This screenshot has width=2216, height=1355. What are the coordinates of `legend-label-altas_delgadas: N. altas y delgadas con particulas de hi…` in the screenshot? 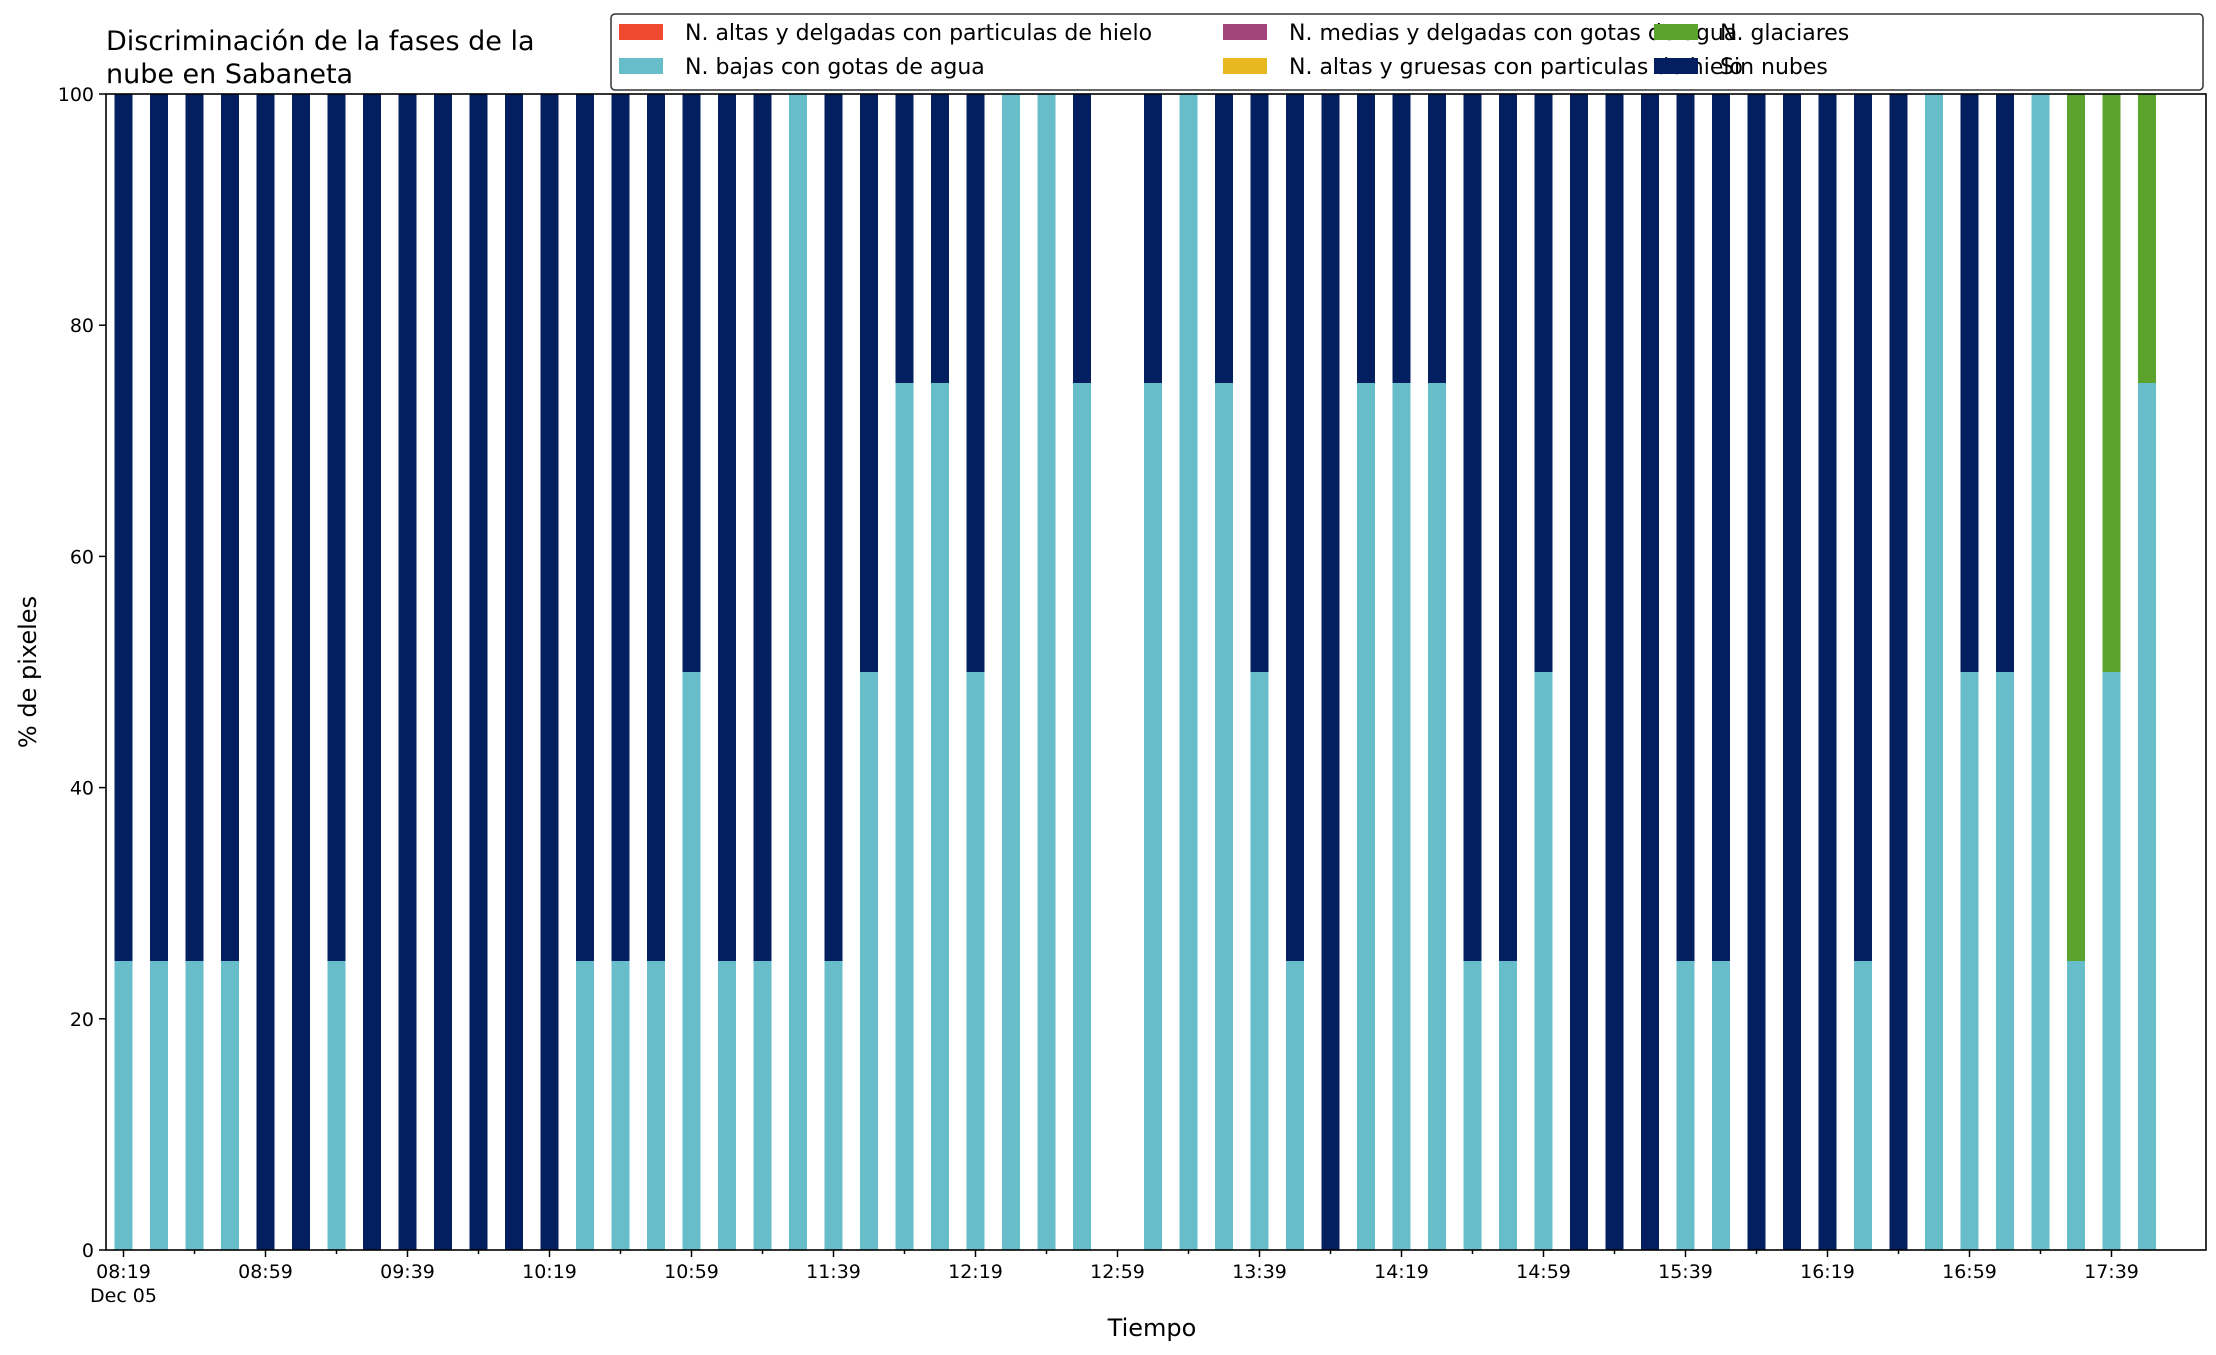 It's located at (918, 33).